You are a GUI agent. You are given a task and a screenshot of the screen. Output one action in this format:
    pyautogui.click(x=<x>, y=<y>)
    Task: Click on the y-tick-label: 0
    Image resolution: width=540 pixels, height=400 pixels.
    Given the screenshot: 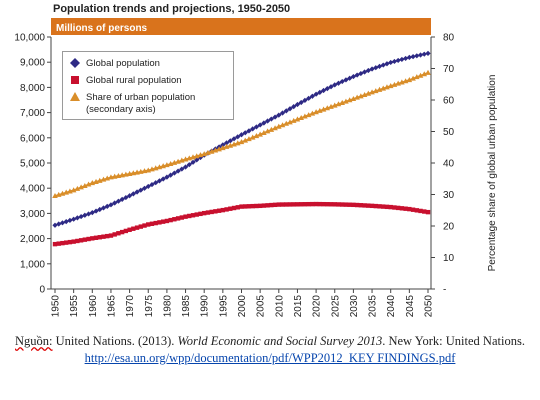 What is the action you would take?
    pyautogui.click(x=42, y=290)
    